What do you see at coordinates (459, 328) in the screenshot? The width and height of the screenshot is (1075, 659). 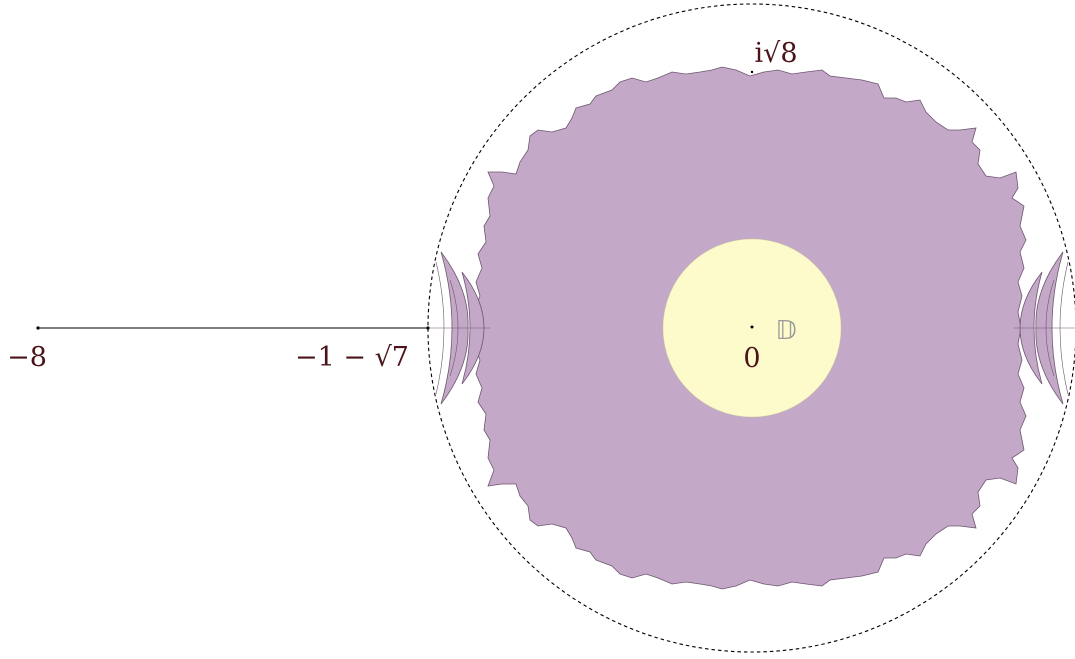 I see `left-lens-lines` at bounding box center [459, 328].